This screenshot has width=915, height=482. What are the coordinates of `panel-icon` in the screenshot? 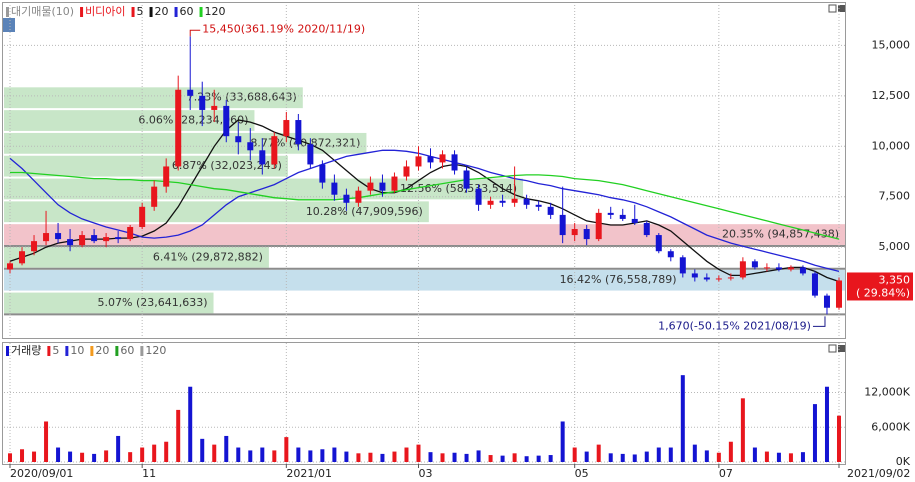 It's located at (9, 25).